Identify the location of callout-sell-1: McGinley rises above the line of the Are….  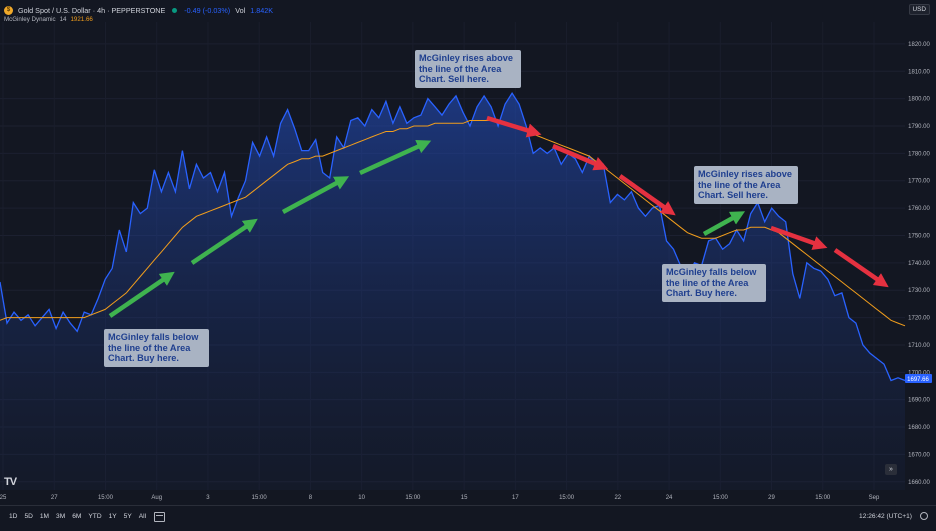
(468, 69).